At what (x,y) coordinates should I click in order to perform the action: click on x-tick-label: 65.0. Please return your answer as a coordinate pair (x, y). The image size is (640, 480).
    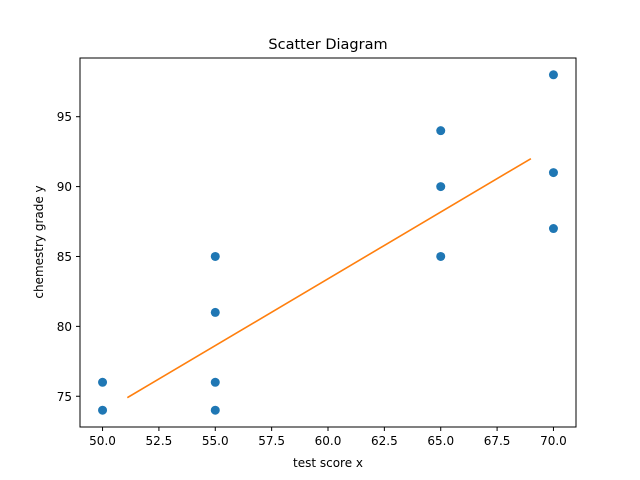
    Looking at the image, I should click on (440, 441).